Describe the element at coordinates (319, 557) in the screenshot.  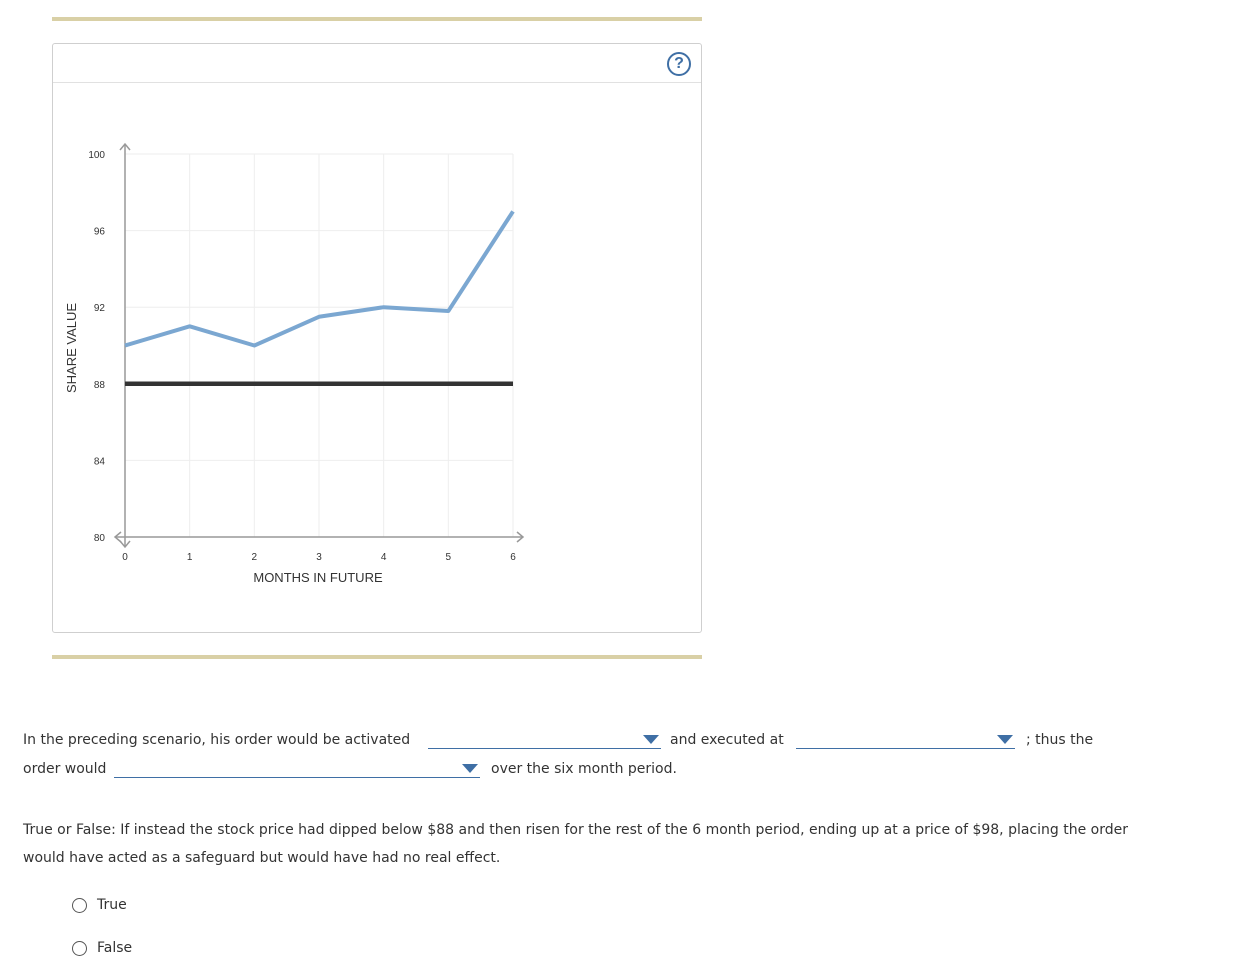
I see `x-tick-label: 3` at that location.